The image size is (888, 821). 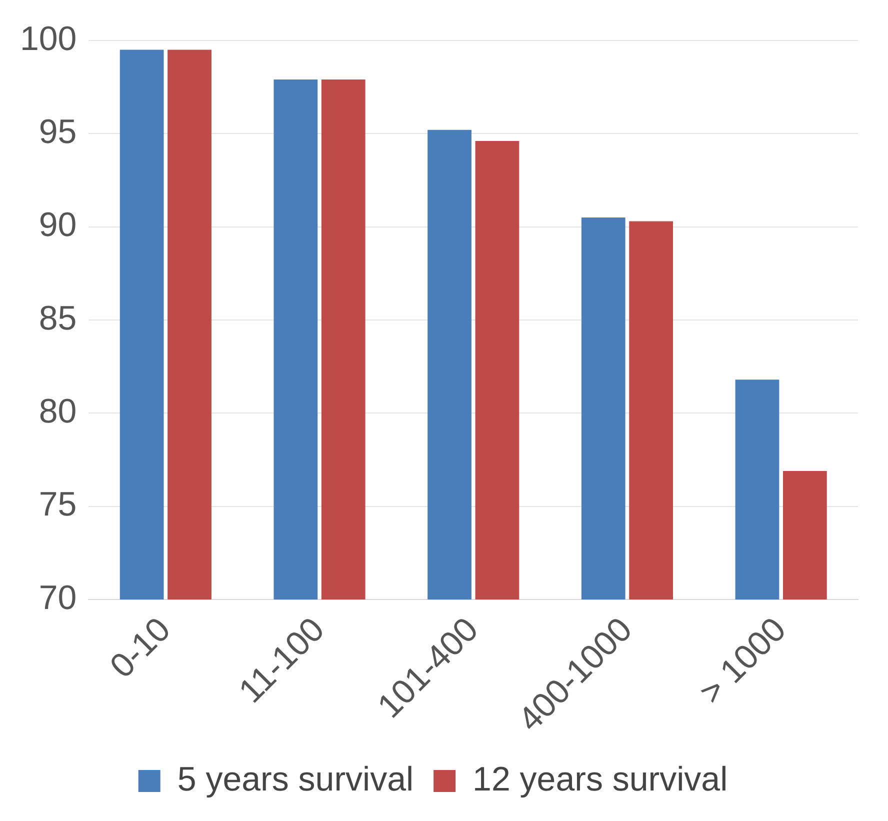 I want to click on x-tick-label: 0-10, so click(x=140, y=648).